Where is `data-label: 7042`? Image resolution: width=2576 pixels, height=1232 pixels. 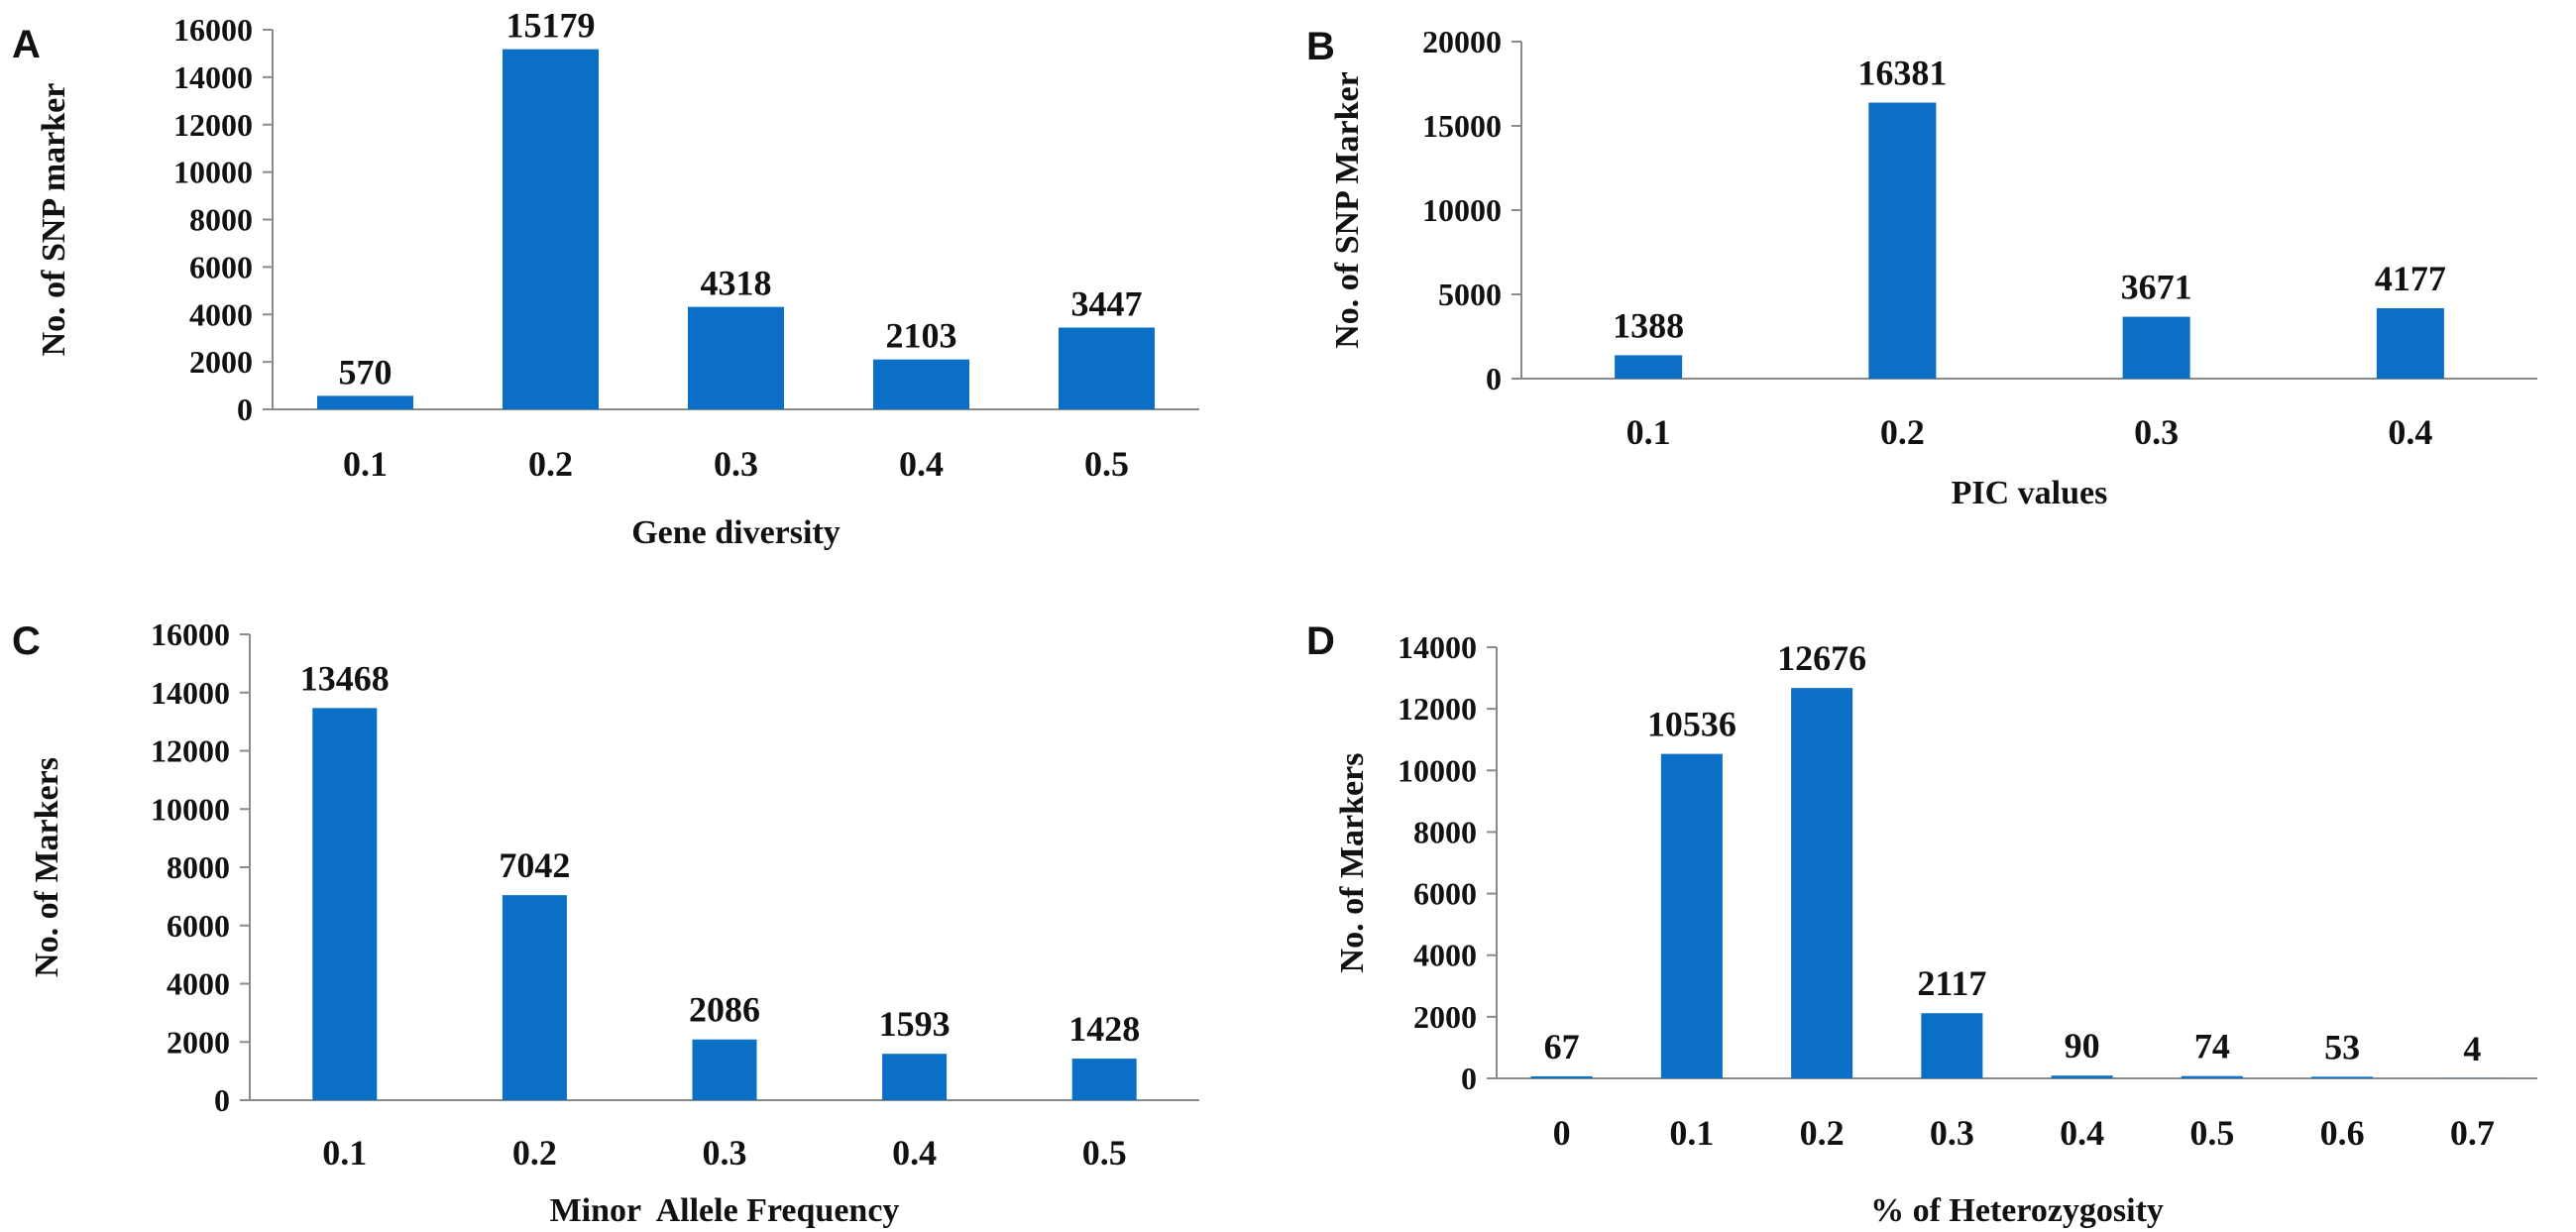 data-label: 7042 is located at coordinates (534, 865).